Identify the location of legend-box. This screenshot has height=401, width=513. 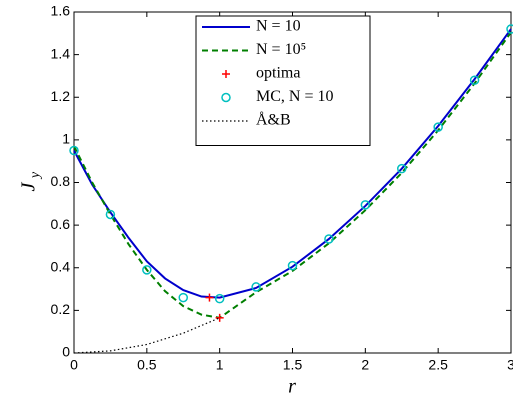
(283, 80).